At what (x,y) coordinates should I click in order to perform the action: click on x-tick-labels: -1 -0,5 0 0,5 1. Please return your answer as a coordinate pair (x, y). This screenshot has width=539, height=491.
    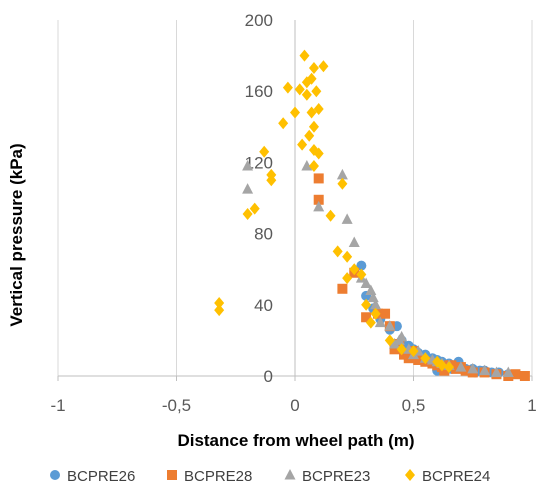
    Looking at the image, I should click on (293, 405).